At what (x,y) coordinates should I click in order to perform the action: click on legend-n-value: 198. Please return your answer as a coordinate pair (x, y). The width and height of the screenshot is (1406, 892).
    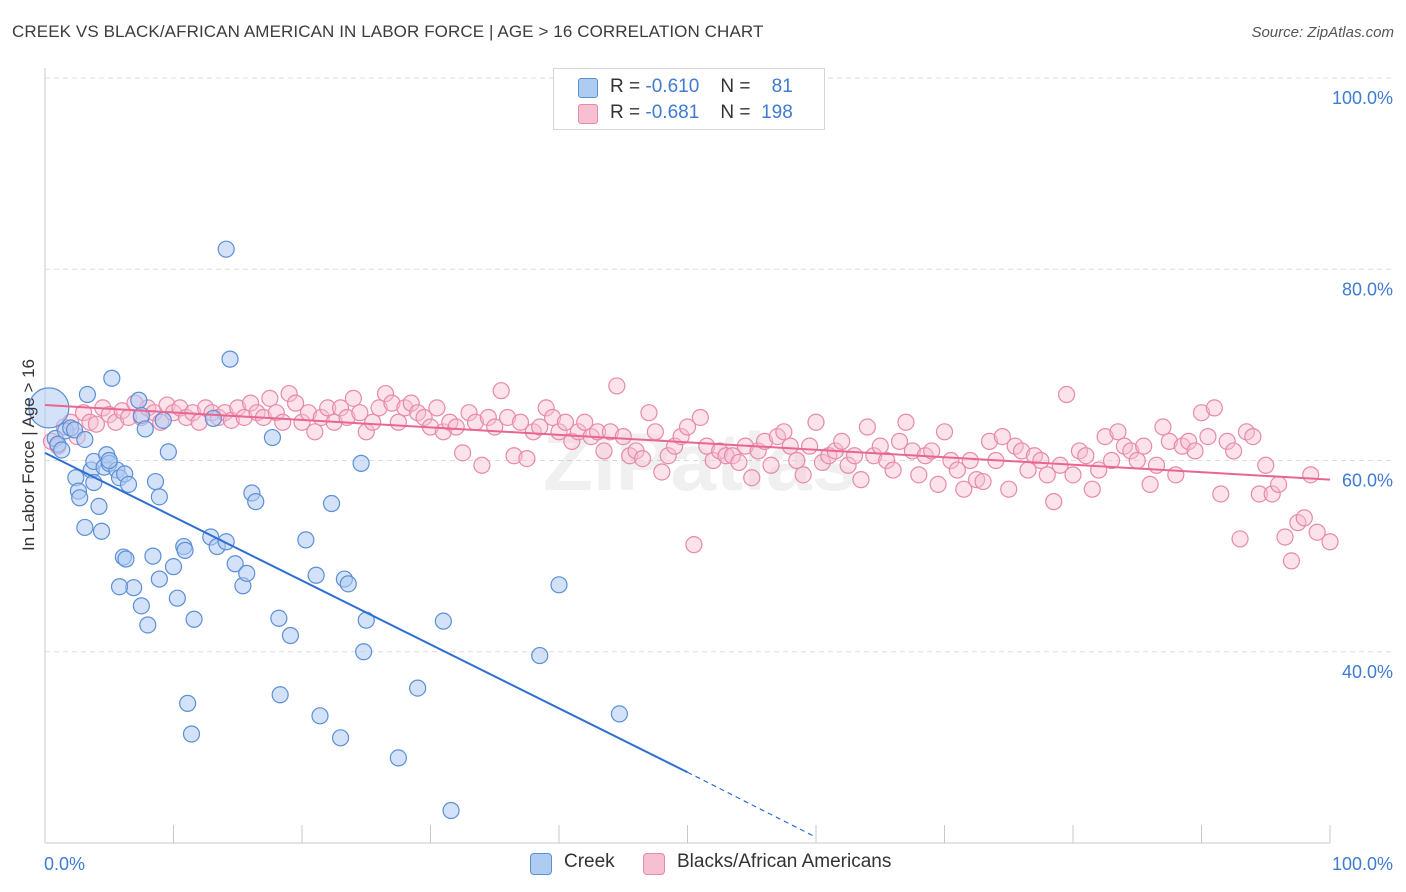
    Looking at the image, I should click on (777, 112).